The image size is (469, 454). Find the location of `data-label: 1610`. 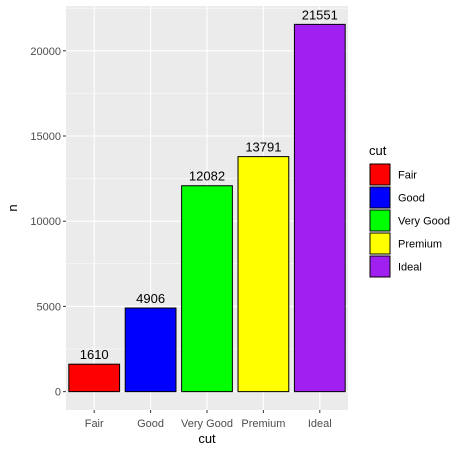

data-label: 1610 is located at coordinates (94, 354).